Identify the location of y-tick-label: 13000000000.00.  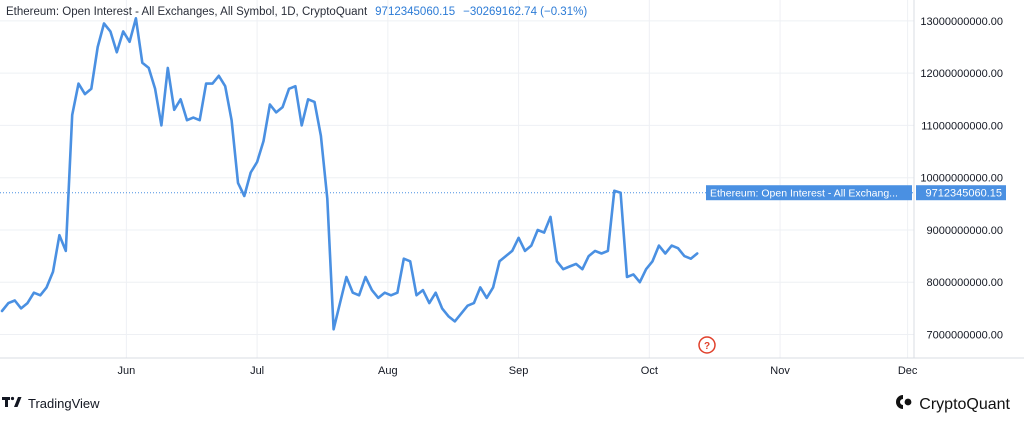
(961, 22).